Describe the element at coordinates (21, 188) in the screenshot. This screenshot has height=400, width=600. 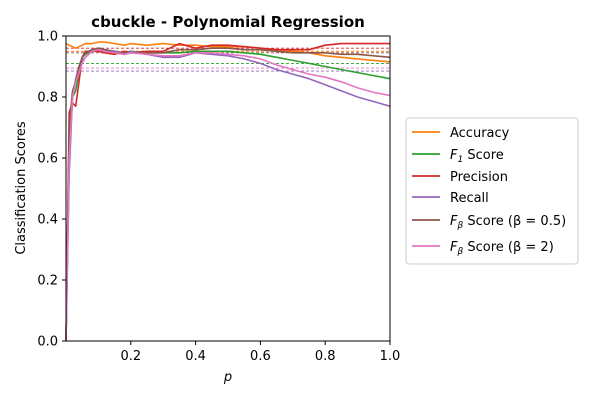
I see `y-axis-label: Classification Scores` at that location.